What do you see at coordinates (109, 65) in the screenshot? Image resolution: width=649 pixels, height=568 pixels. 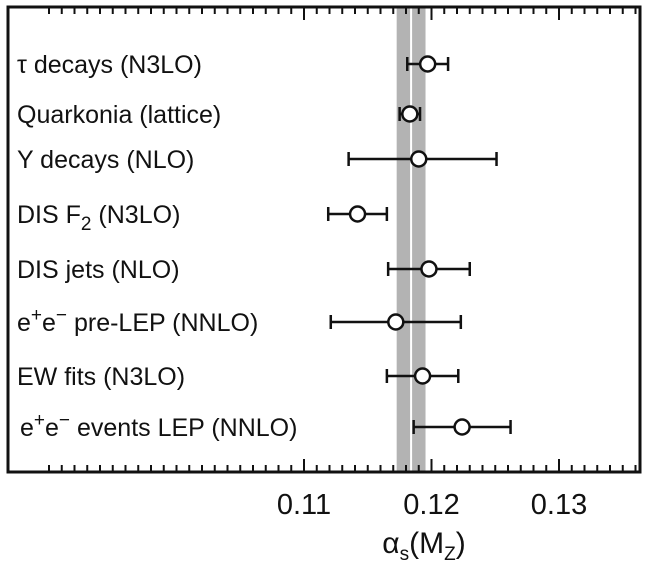 I see `measurement-label: τ decays (N3LO)` at bounding box center [109, 65].